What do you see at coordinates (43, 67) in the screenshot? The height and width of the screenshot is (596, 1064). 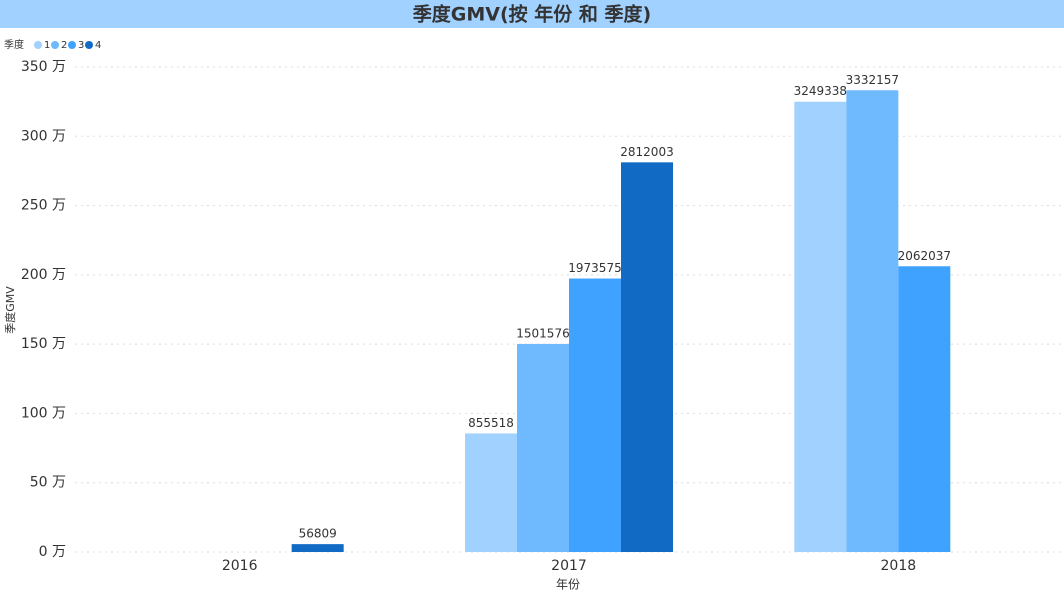 I see `y-tick-label: 350 万` at bounding box center [43, 67].